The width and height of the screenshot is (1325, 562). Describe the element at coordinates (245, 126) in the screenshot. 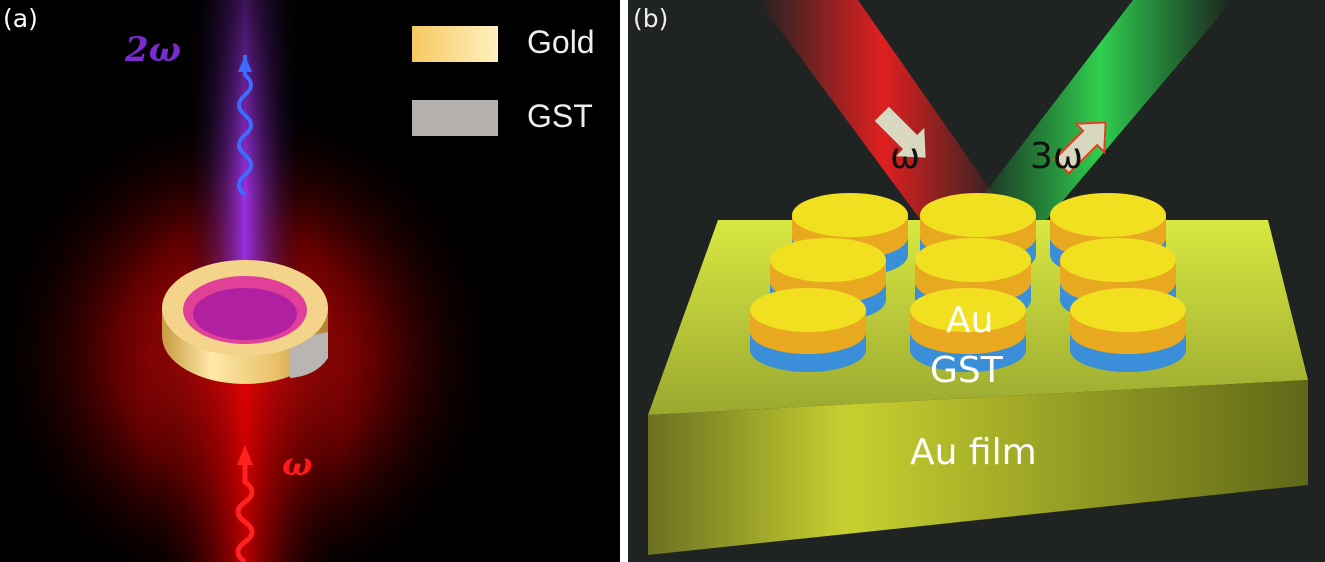

I see `up-wave-arrow-icon` at that location.